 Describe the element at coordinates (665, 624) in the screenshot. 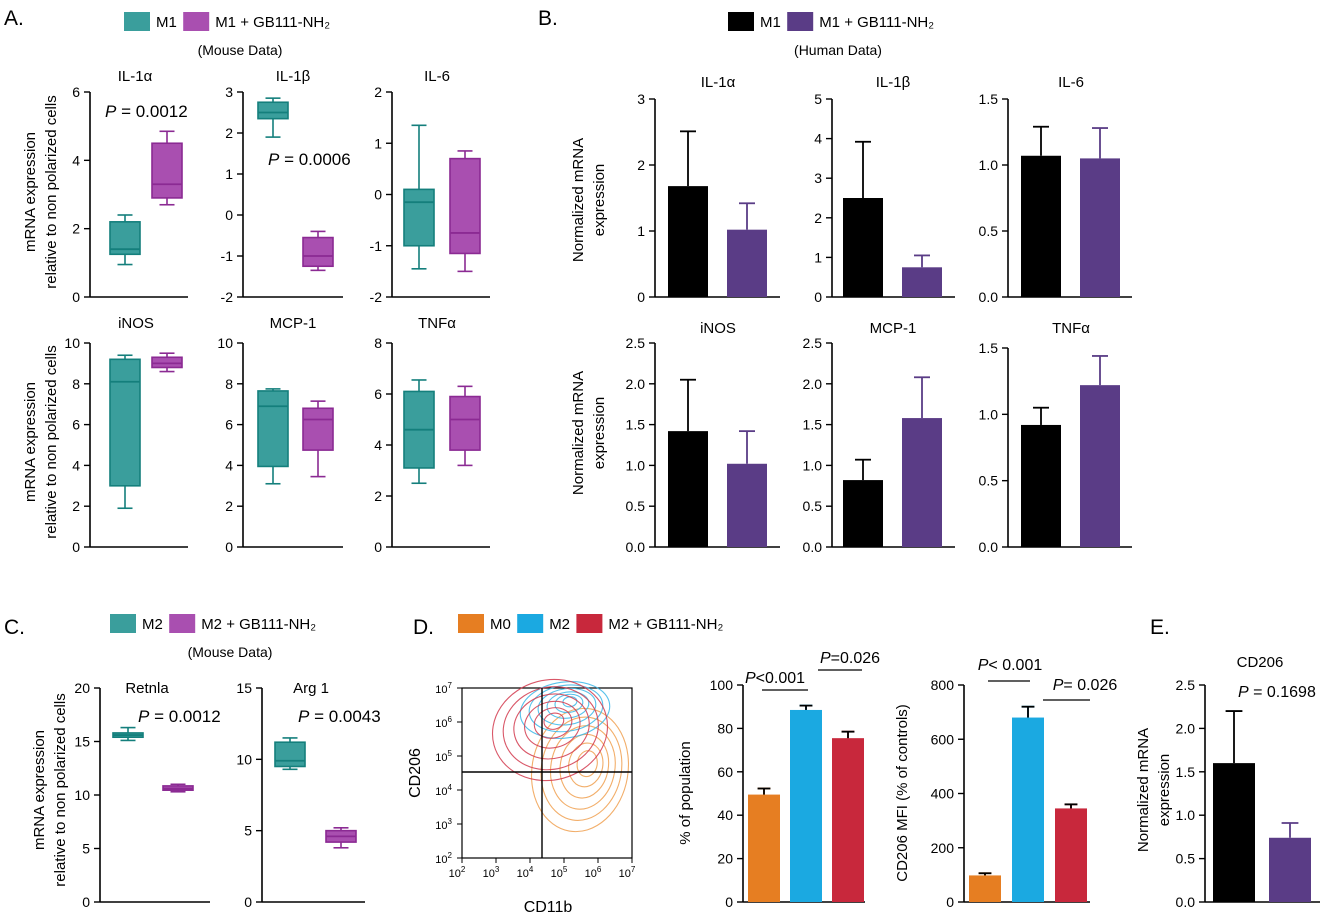

I see `legend-label: M2 + GB111-NH₂` at that location.